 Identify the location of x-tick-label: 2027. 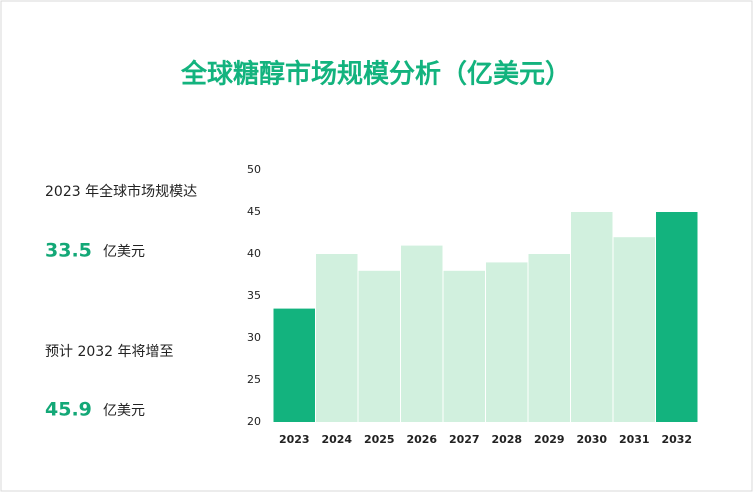
(464, 439).